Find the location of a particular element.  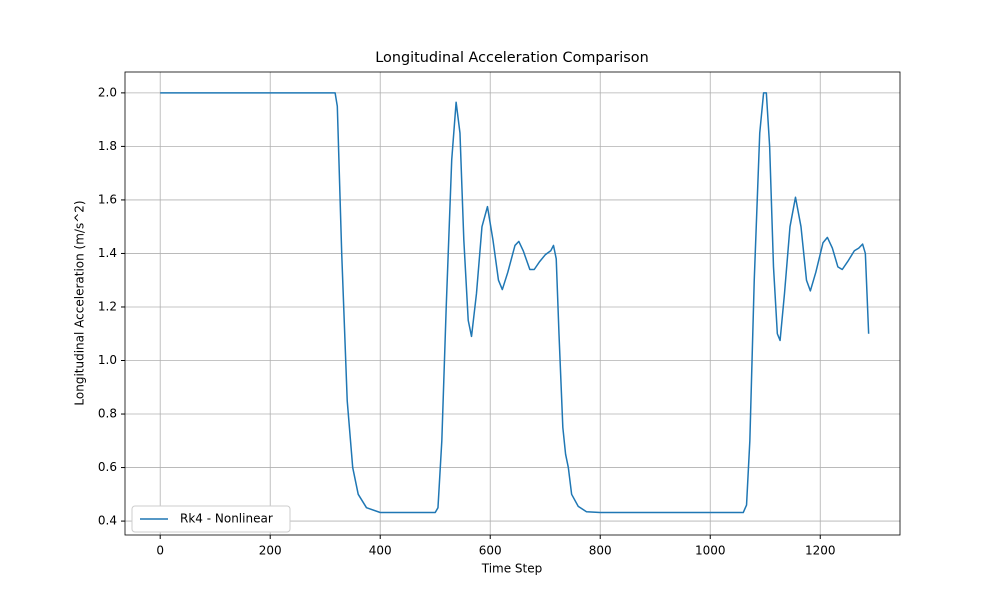

y-tick-label: 1.0 is located at coordinates (107, 360).